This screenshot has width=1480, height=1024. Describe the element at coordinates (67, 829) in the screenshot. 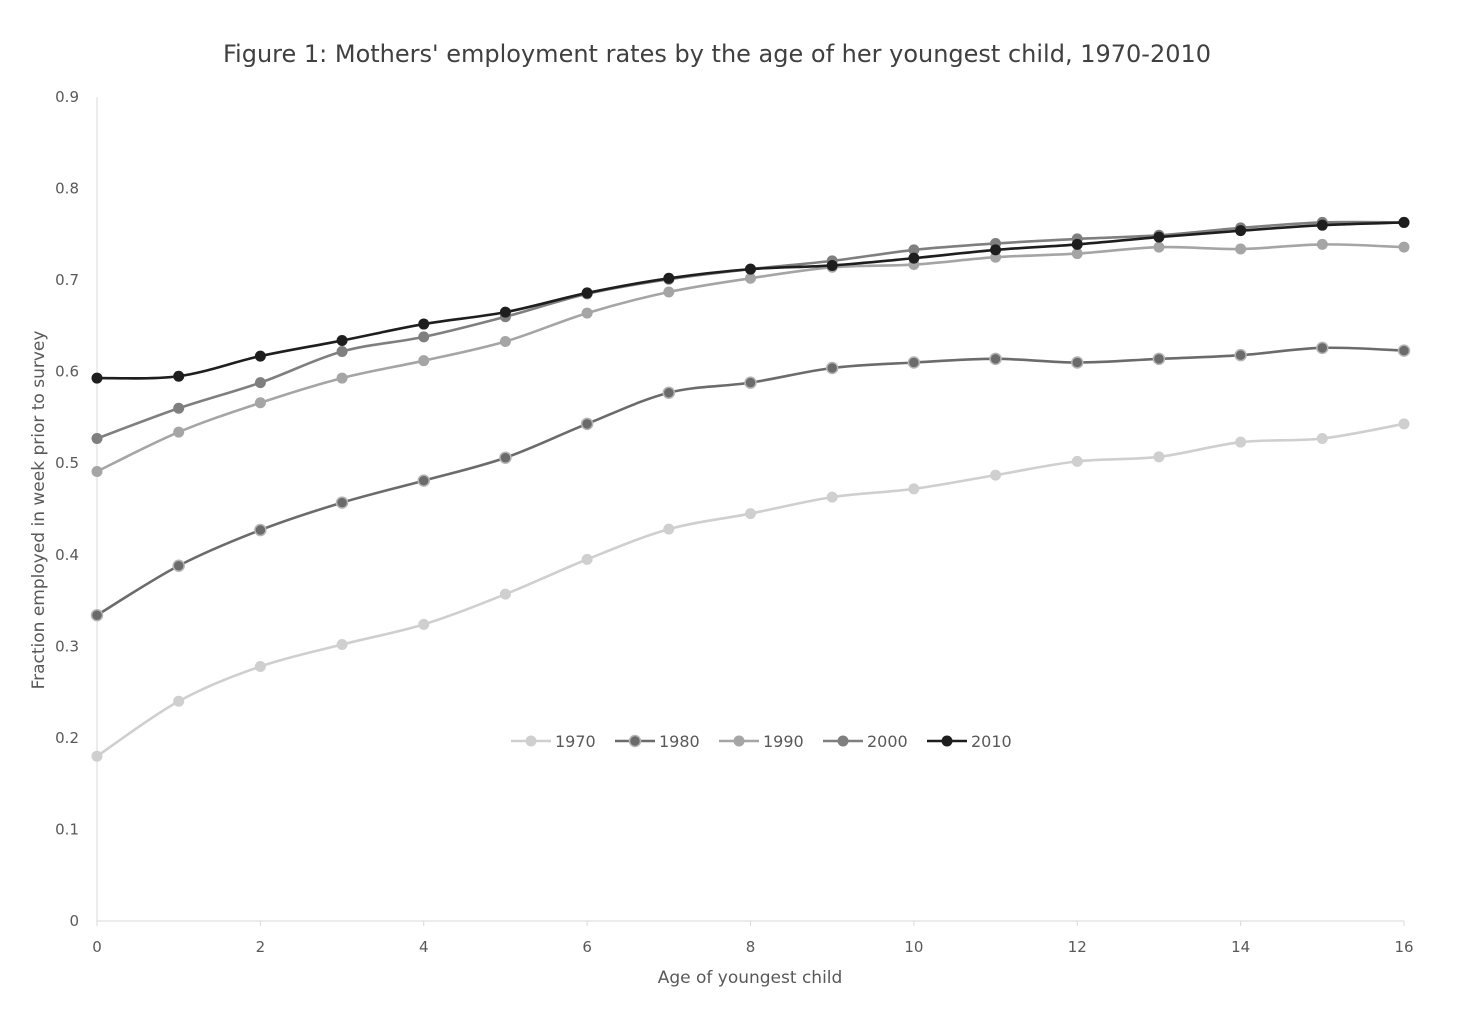

I see `y-tick-label: 0.1` at that location.